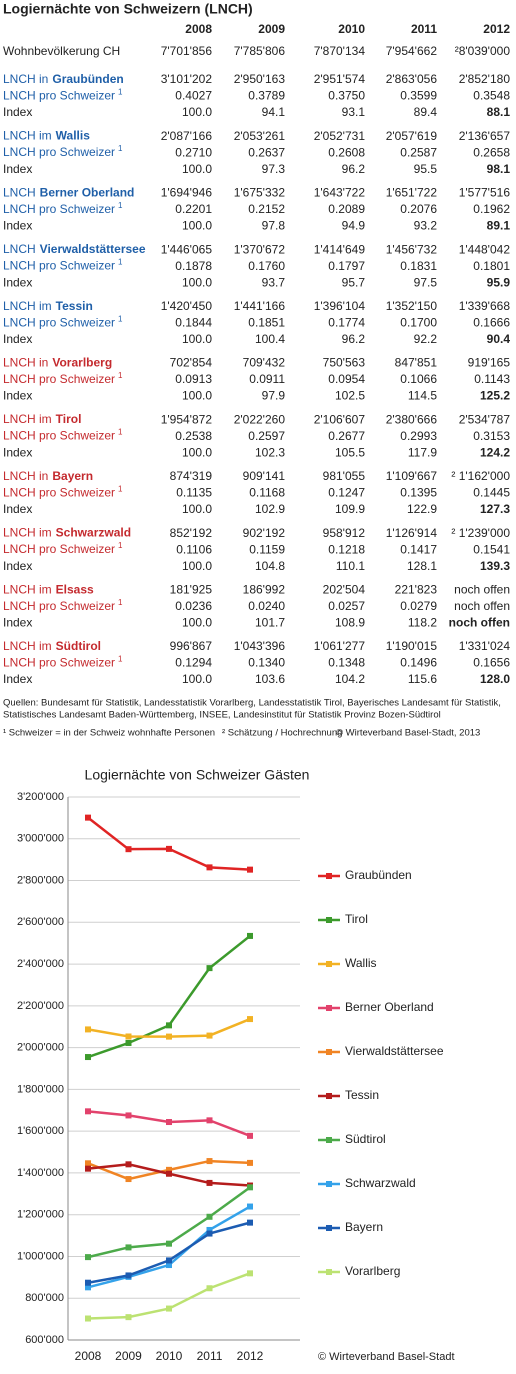  Describe the element at coordinates (424, 29) in the screenshot. I see `column-header: 2011` at that location.